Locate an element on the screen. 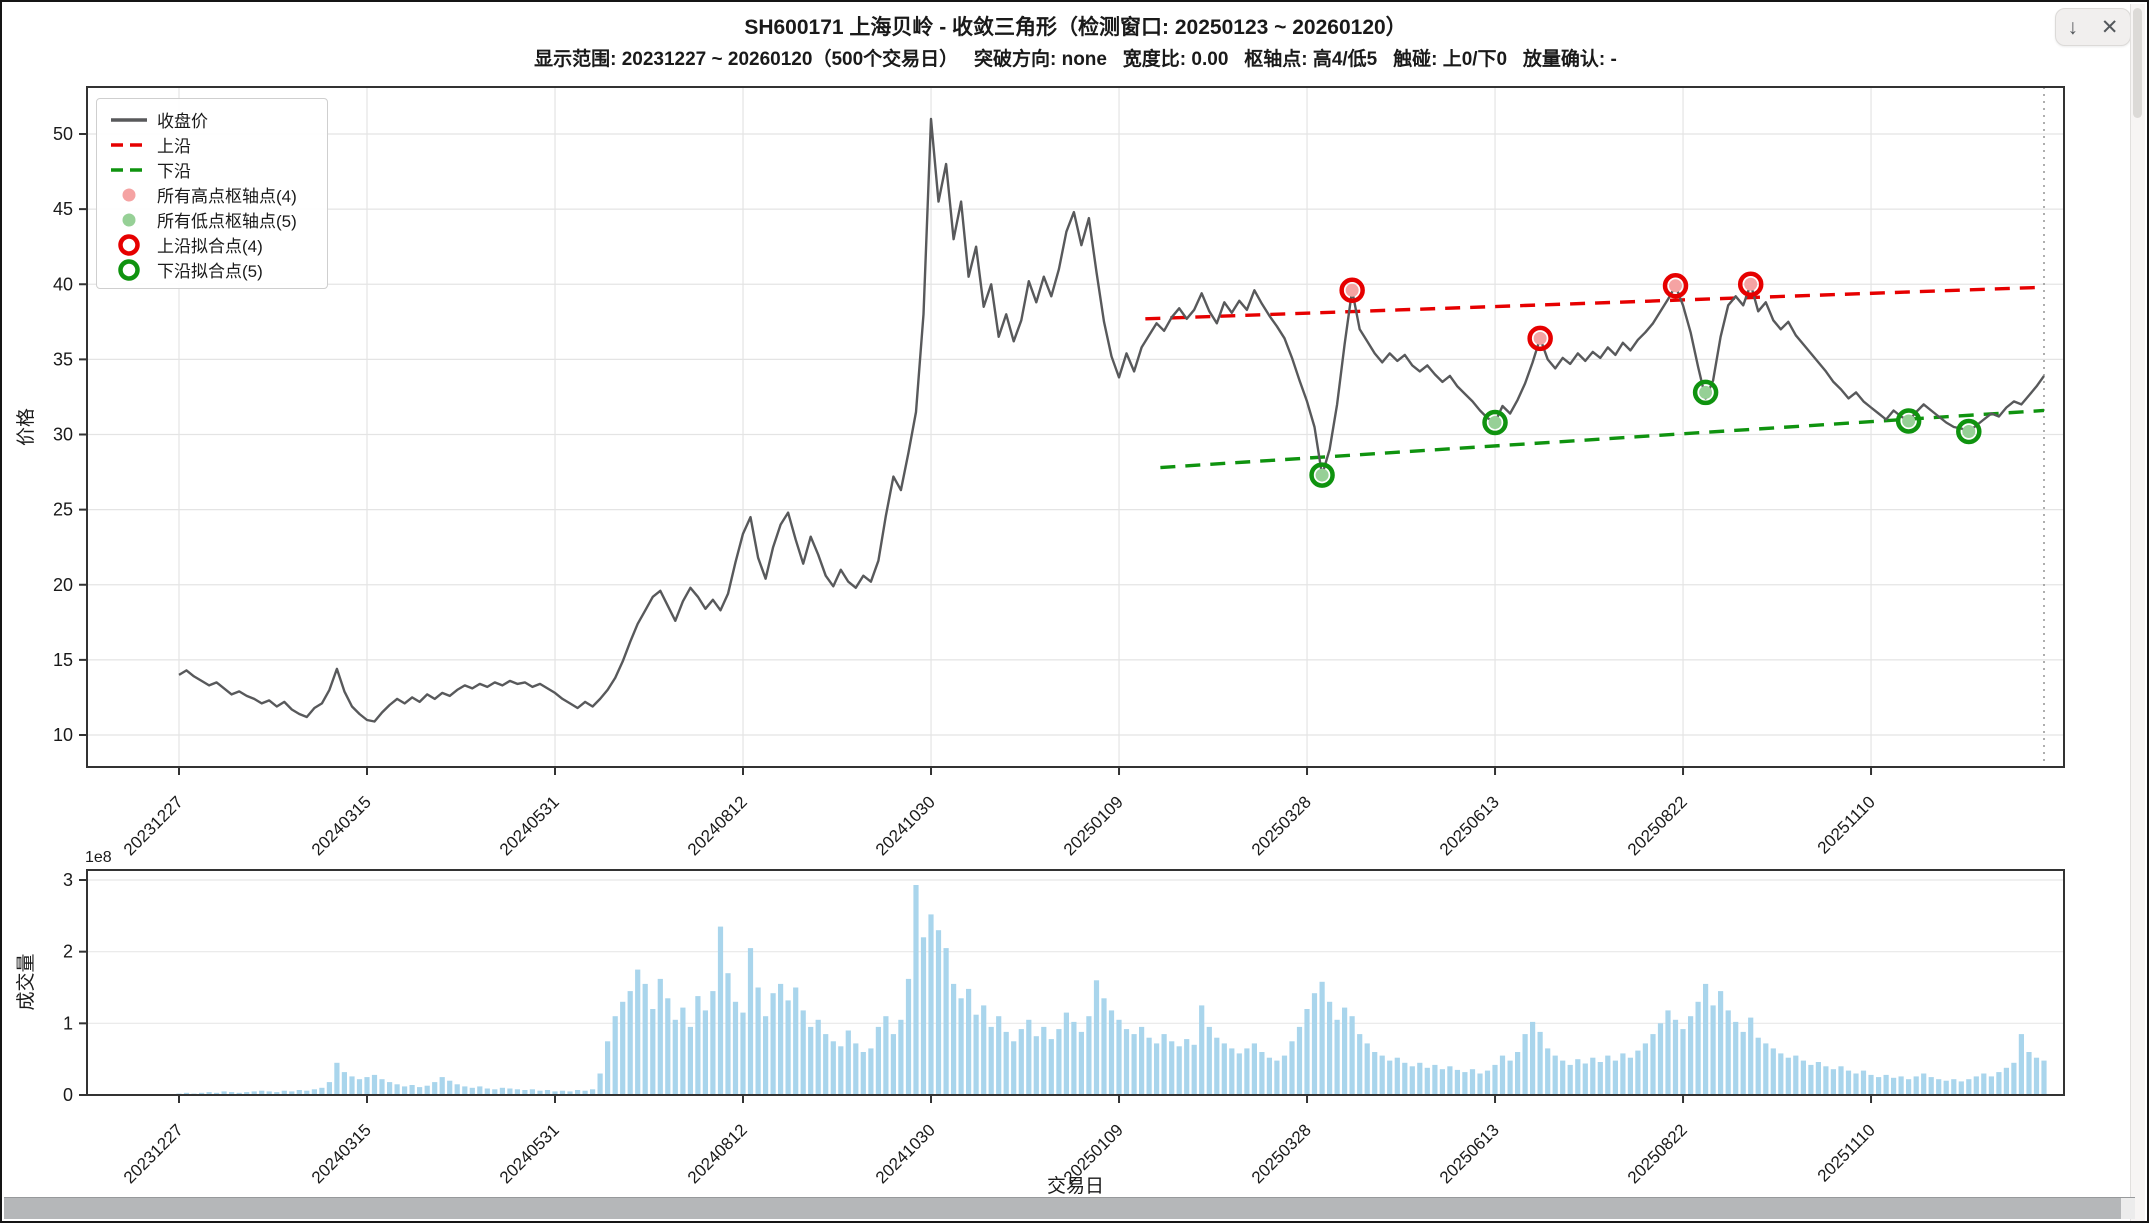 The image size is (2149, 1223). download-button: ↓ is located at coordinates (2072, 27).